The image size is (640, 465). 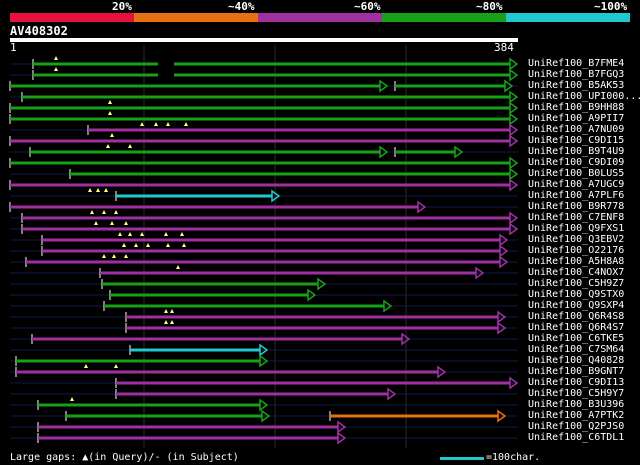 What do you see at coordinates (576, 305) in the screenshot?
I see `hit-name: UniRef100_Q9SXP4` at bounding box center [576, 305].